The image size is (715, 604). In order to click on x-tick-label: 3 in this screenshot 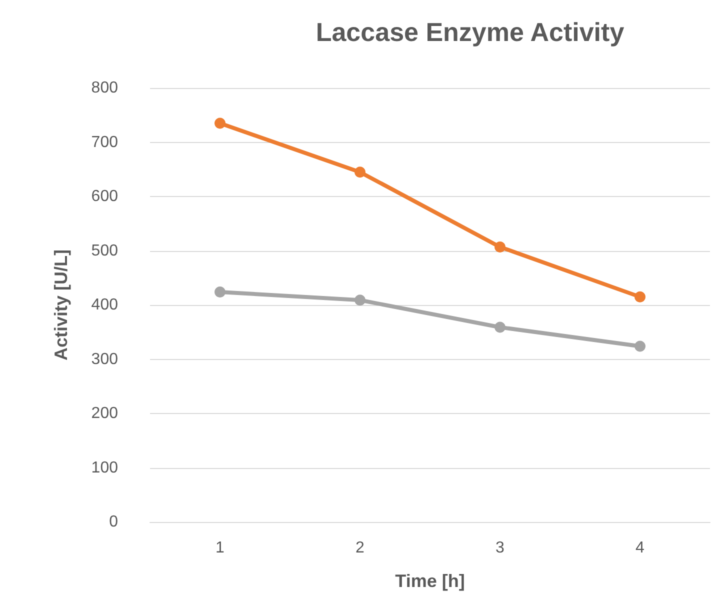, I will do `click(500, 548)`.